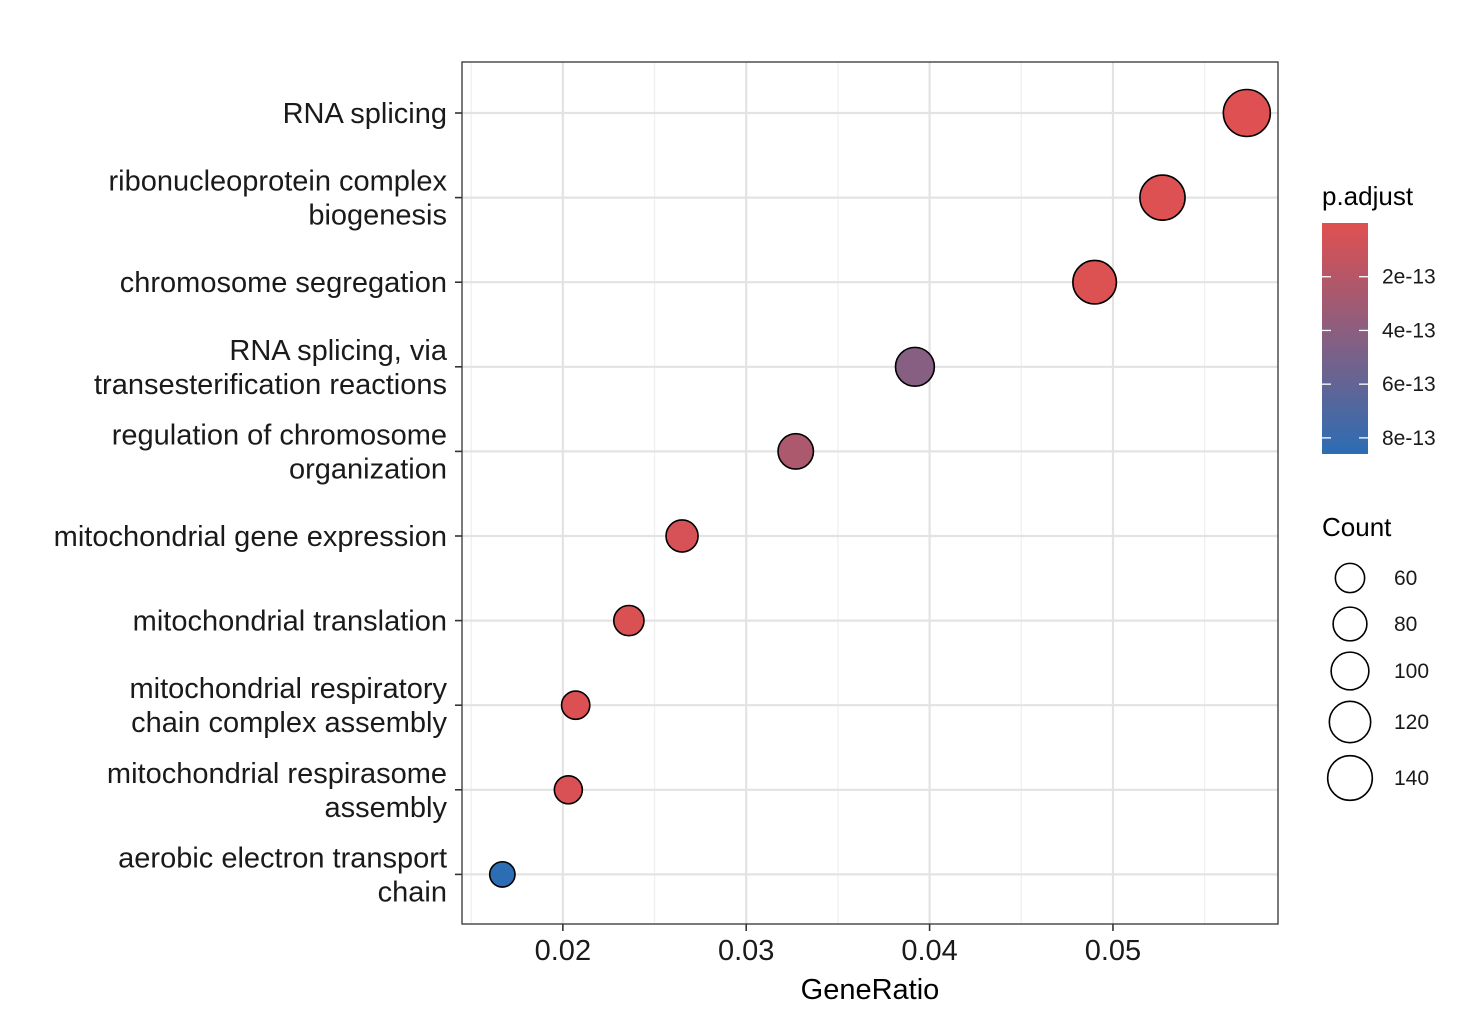 Image resolution: width=1472 pixels, height=1025 pixels. What do you see at coordinates (1379, 358) in the screenshot?
I see `color-legend-ticks: 2e-13 4e-13 6e-13 8e-13` at bounding box center [1379, 358].